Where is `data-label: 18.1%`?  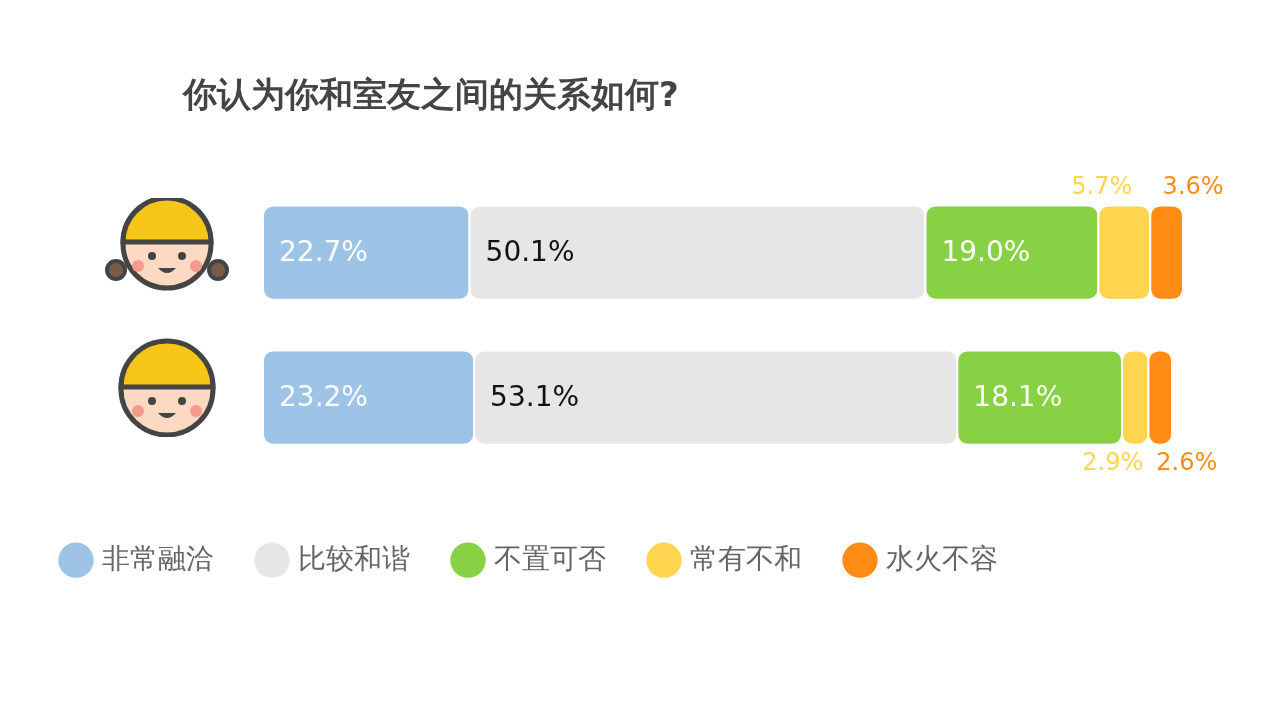
data-label: 18.1% is located at coordinates (1018, 396).